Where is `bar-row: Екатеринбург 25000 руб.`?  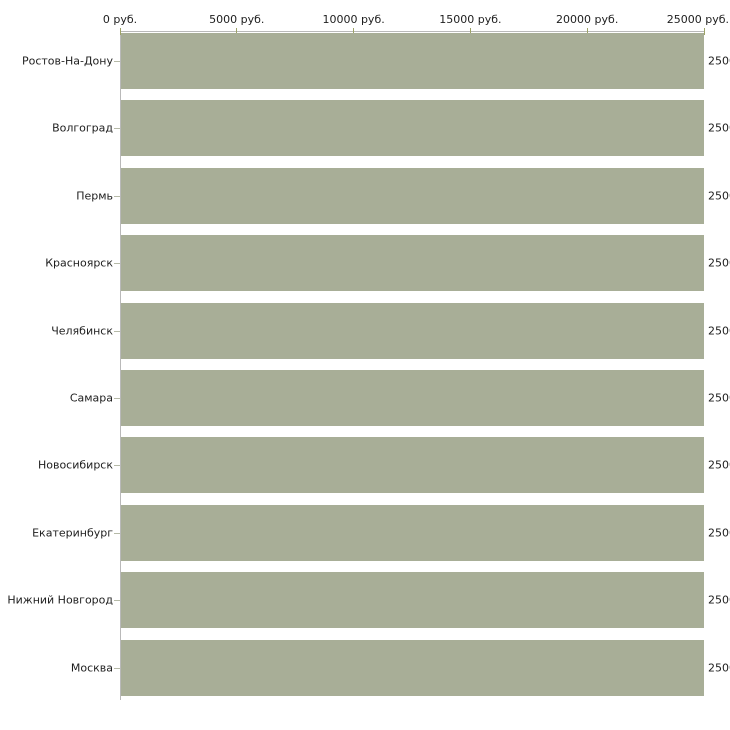 bar-row: Екатеринбург 25000 руб. is located at coordinates (365, 532).